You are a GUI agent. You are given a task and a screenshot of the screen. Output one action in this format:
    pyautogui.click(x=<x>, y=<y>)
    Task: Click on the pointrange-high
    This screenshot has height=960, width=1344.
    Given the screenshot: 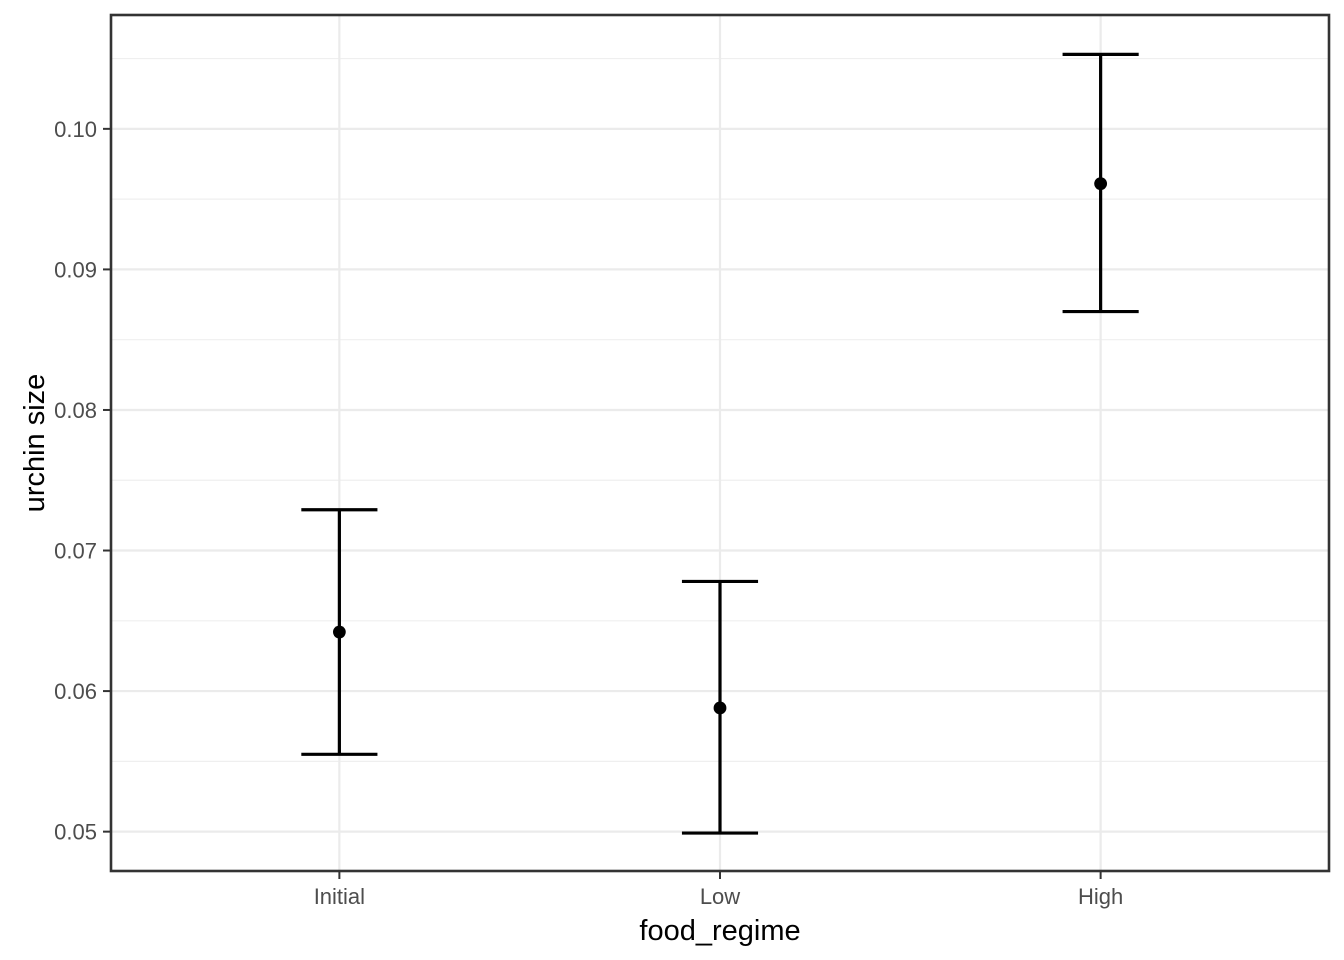 What is the action you would take?
    pyautogui.click(x=1100, y=183)
    